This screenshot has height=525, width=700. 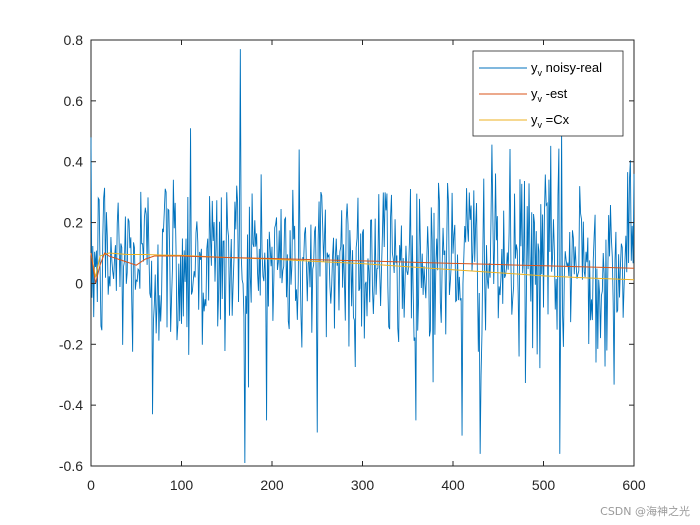 What do you see at coordinates (74, 223) in the screenshot?
I see `y-tick-label: 0.2` at bounding box center [74, 223].